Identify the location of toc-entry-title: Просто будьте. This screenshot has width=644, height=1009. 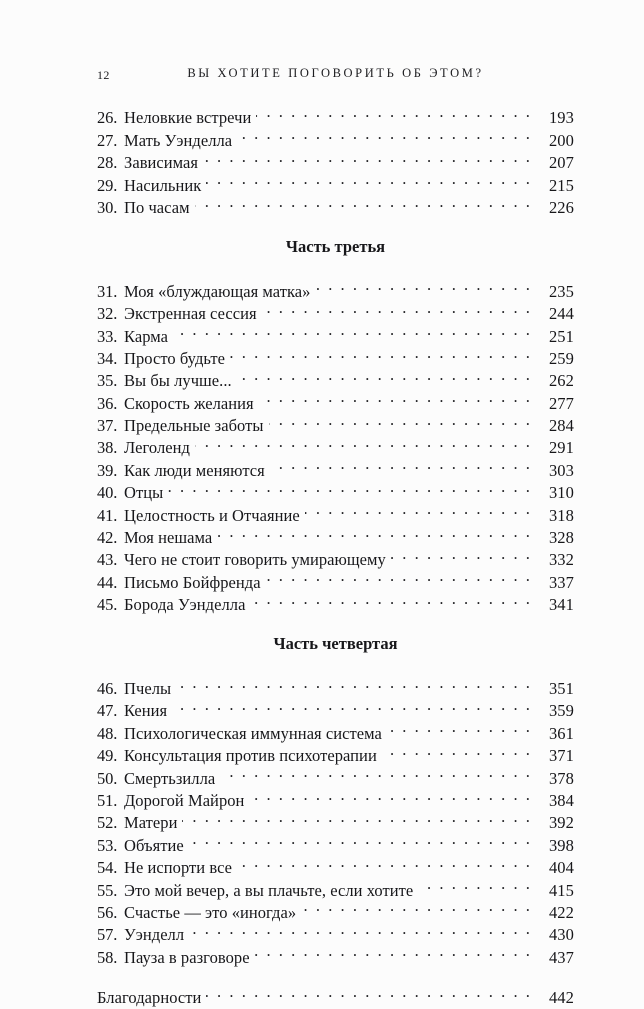
(174, 358).